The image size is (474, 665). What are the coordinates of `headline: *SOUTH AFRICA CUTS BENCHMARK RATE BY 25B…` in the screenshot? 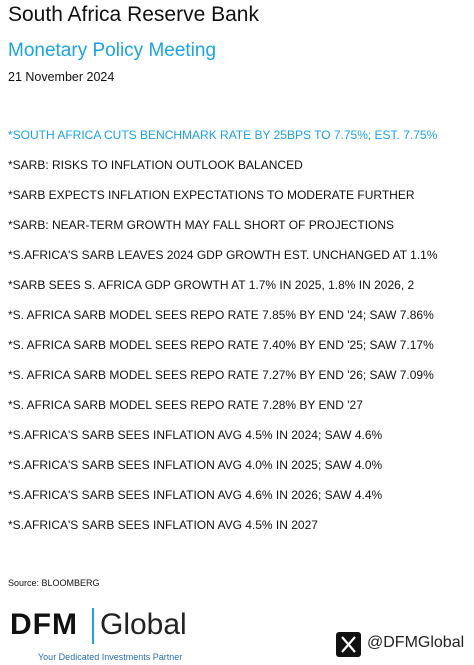 It's located at (223, 135).